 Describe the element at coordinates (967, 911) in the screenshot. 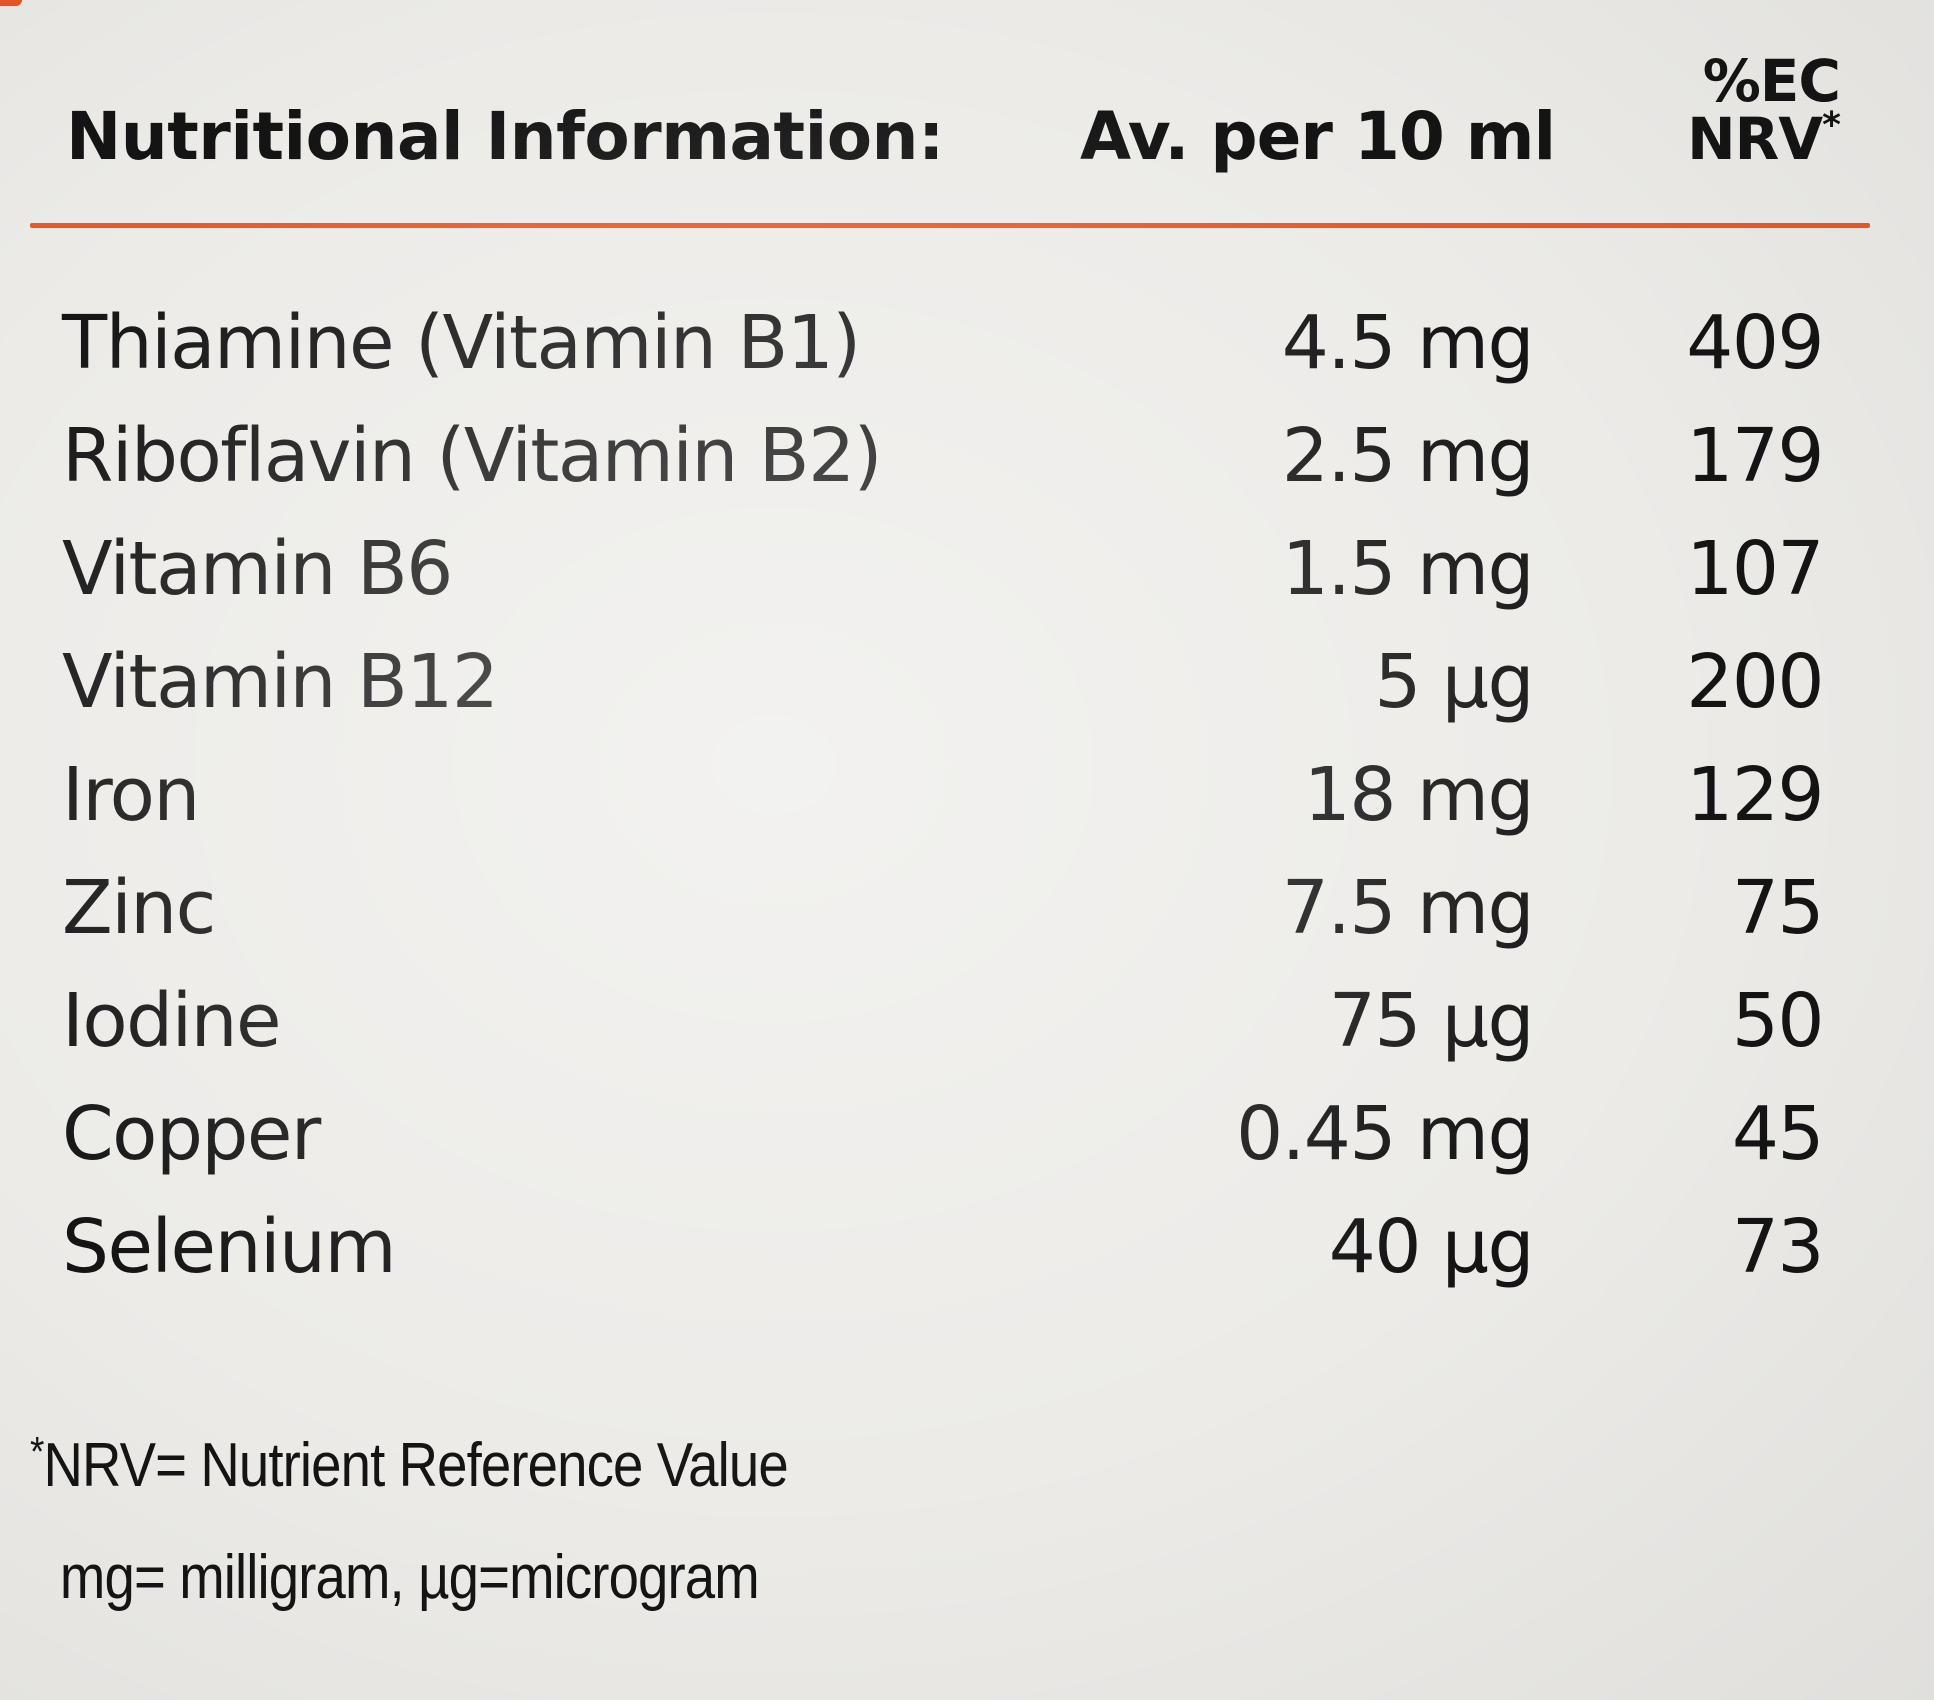

I see `table-row: Zinc 7.5 mg 75` at that location.